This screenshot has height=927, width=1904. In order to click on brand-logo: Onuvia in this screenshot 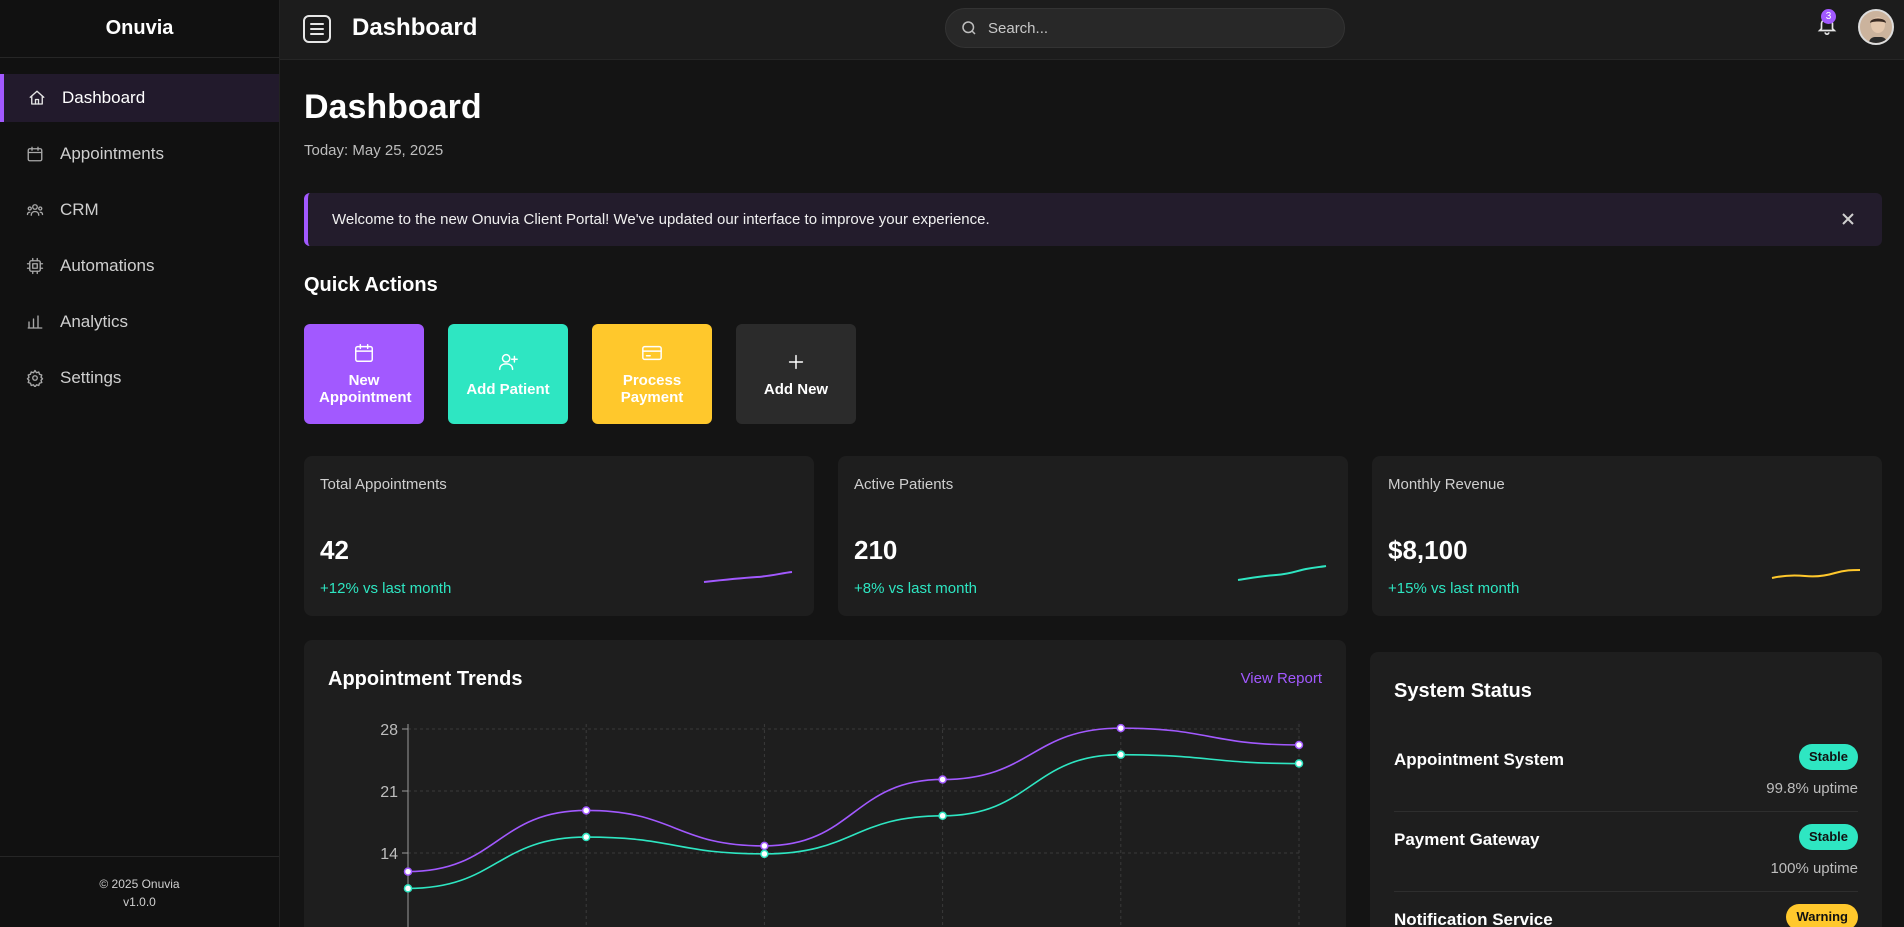, I will do `click(139, 29)`.